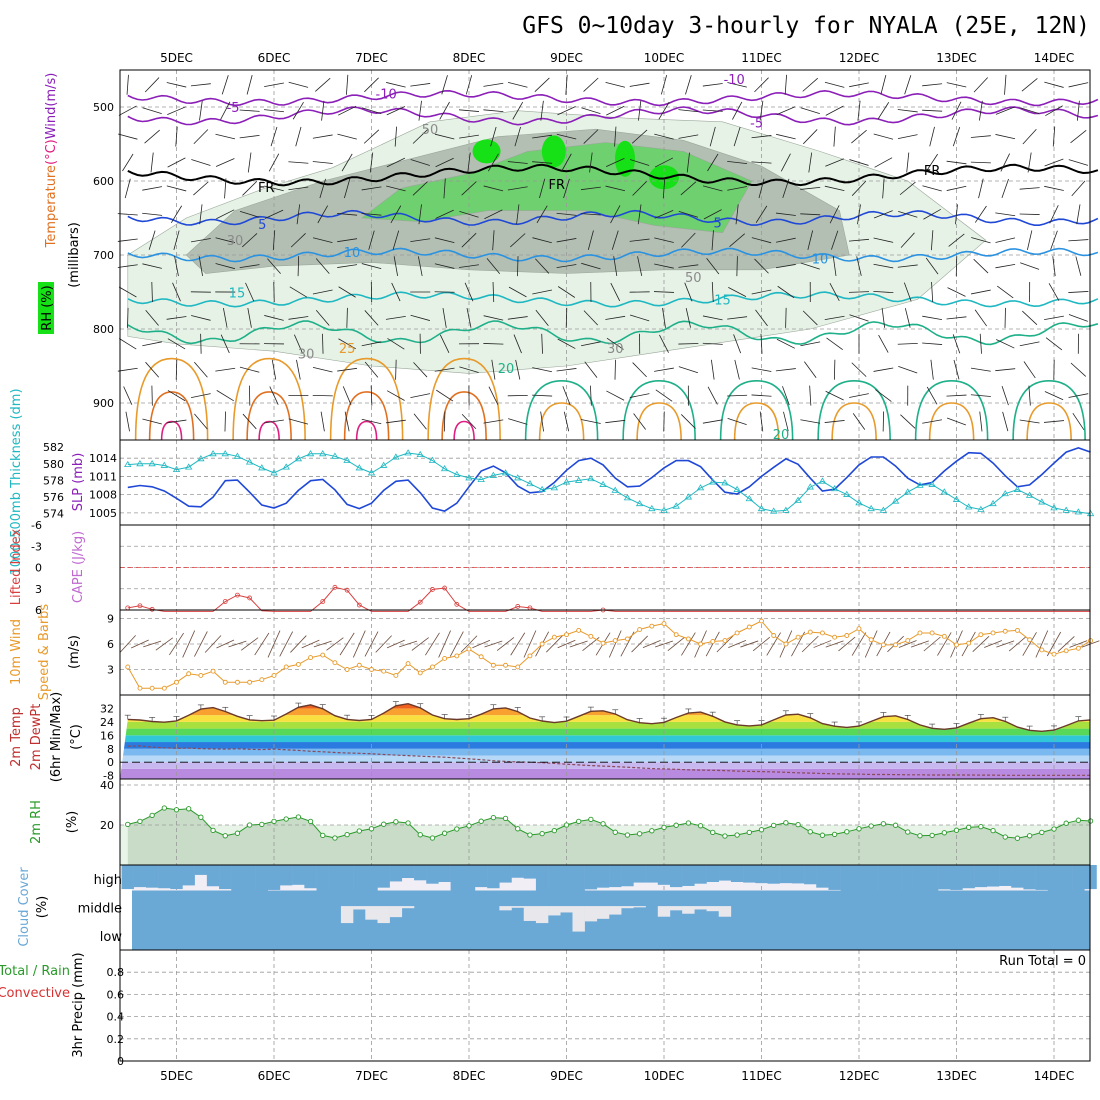 The width and height of the screenshot is (1100, 1100). What do you see at coordinates (51, 161) in the screenshot?
I see `upper-air-ylabel: Temperature(°C)Wind(m/s)` at bounding box center [51, 161].